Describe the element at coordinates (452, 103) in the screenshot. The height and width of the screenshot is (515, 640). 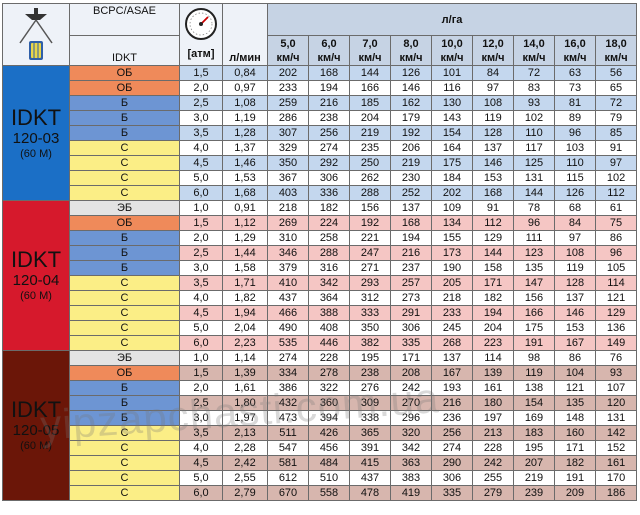
I see `rate-value: 130` at that location.